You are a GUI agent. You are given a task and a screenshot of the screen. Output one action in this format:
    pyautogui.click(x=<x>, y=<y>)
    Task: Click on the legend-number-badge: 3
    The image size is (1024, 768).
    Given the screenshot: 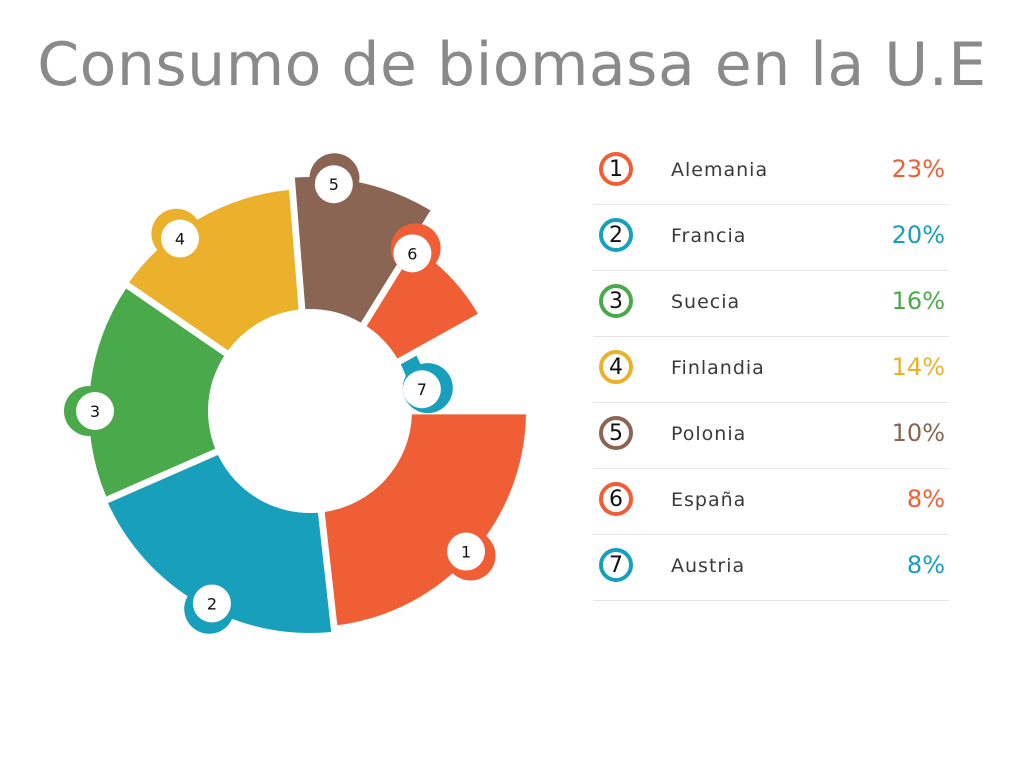 What is the action you would take?
    pyautogui.click(x=616, y=301)
    